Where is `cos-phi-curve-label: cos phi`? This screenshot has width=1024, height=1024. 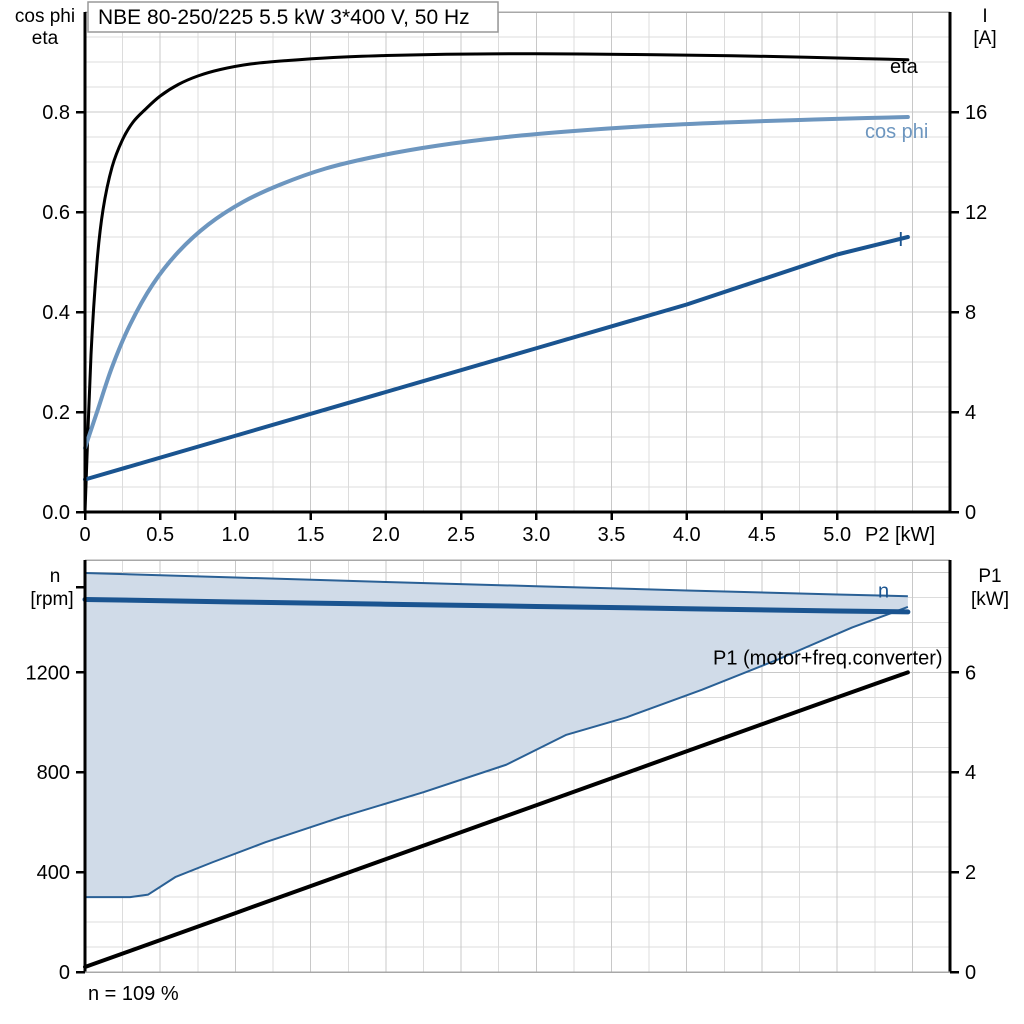
cos-phi-curve-label: cos phi is located at coordinates (896, 132).